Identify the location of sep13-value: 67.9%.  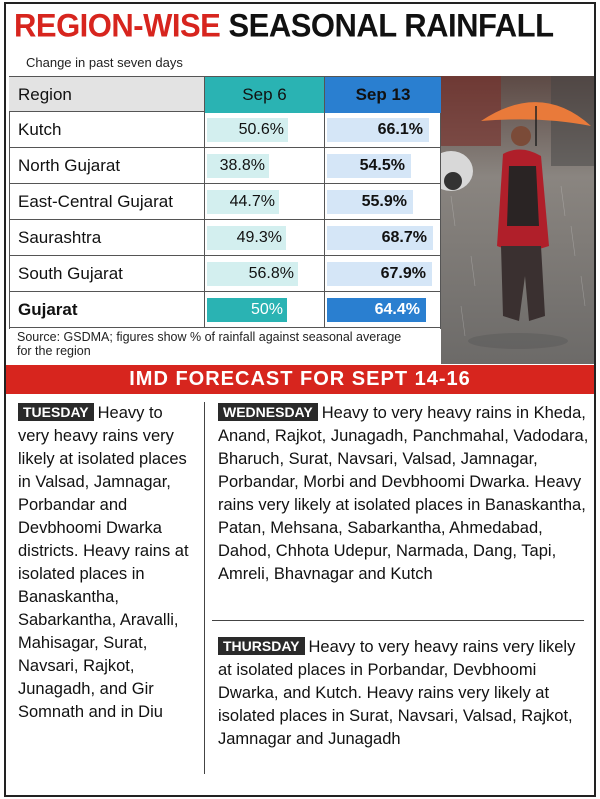
(403, 273).